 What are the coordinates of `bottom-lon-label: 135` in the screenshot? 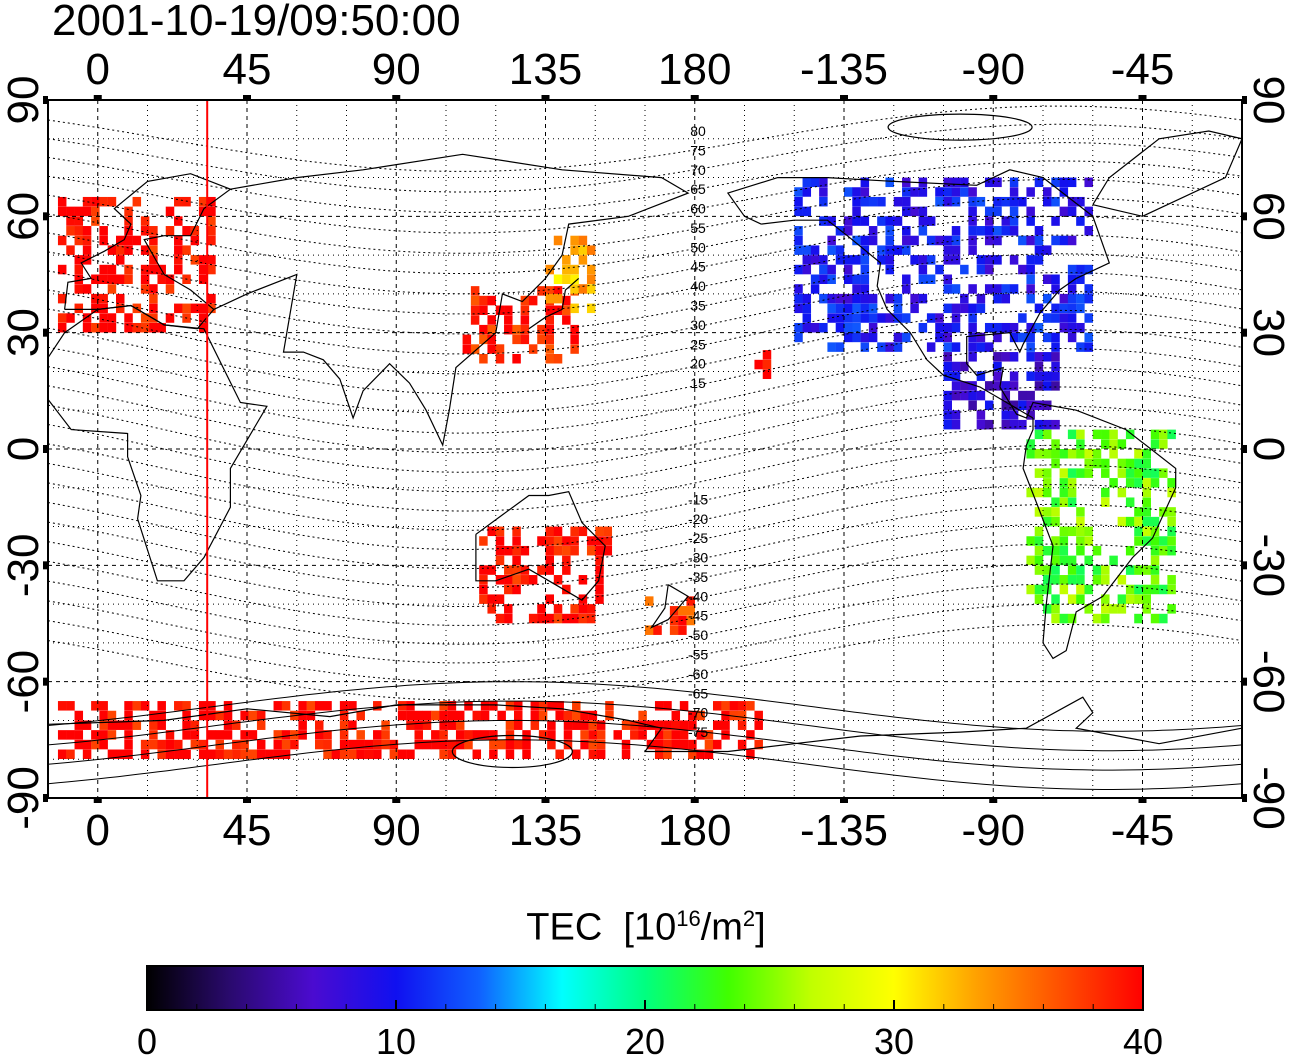 It's located at (545, 830).